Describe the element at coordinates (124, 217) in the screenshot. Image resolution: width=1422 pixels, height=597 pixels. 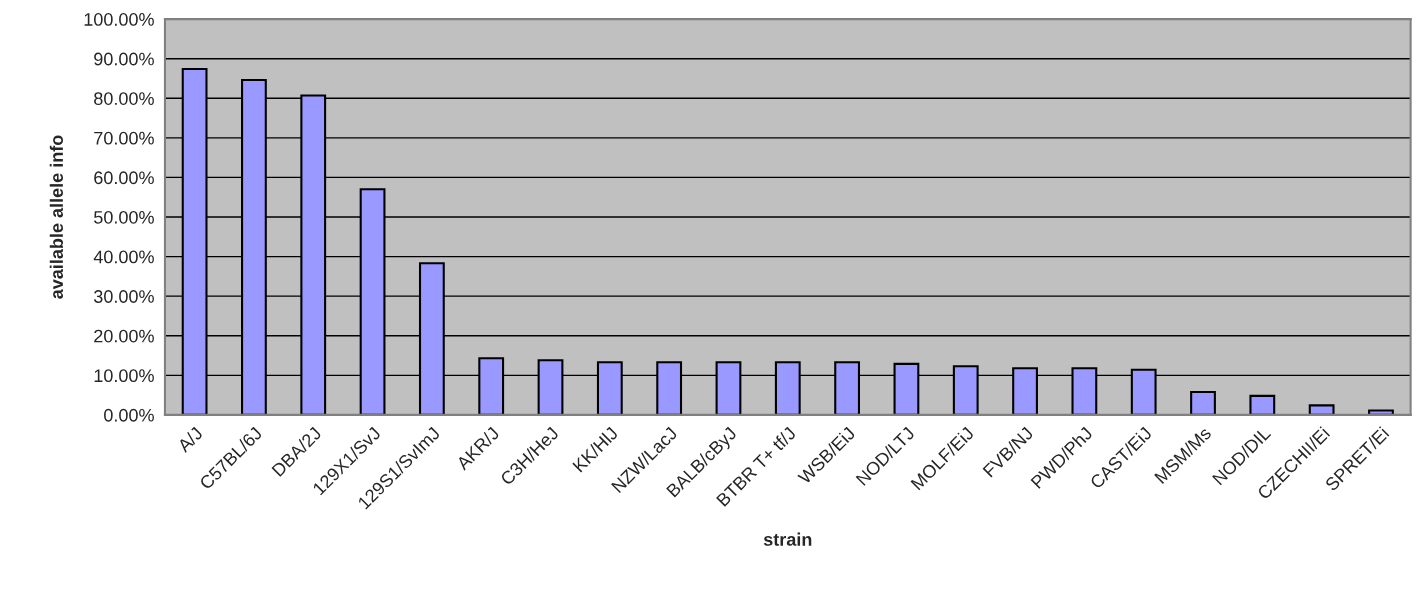
I see `y-tick-label: 50.00%` at that location.